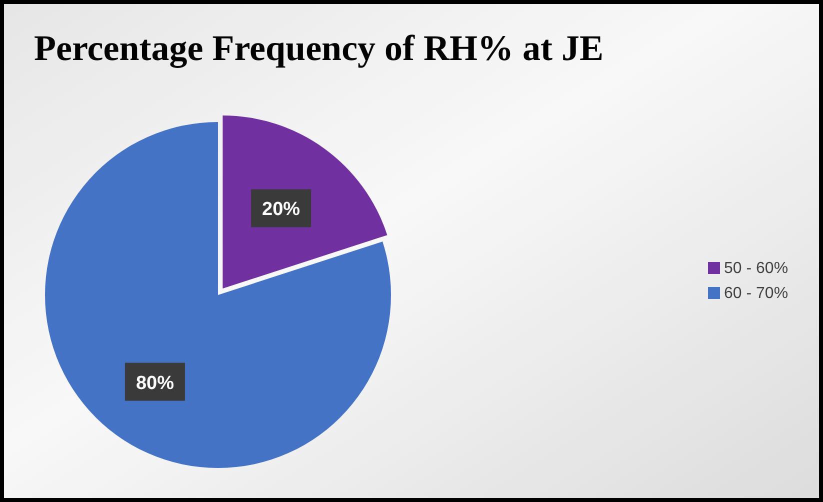 This screenshot has width=823, height=502. Describe the element at coordinates (319, 48) in the screenshot. I see `chart-title: Percentage Frequency of RH% at JE` at that location.